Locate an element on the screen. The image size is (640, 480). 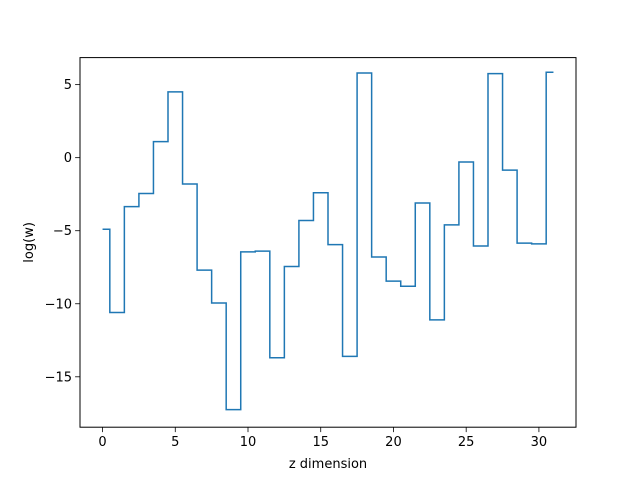
x-tick-label: 5 is located at coordinates (175, 442).